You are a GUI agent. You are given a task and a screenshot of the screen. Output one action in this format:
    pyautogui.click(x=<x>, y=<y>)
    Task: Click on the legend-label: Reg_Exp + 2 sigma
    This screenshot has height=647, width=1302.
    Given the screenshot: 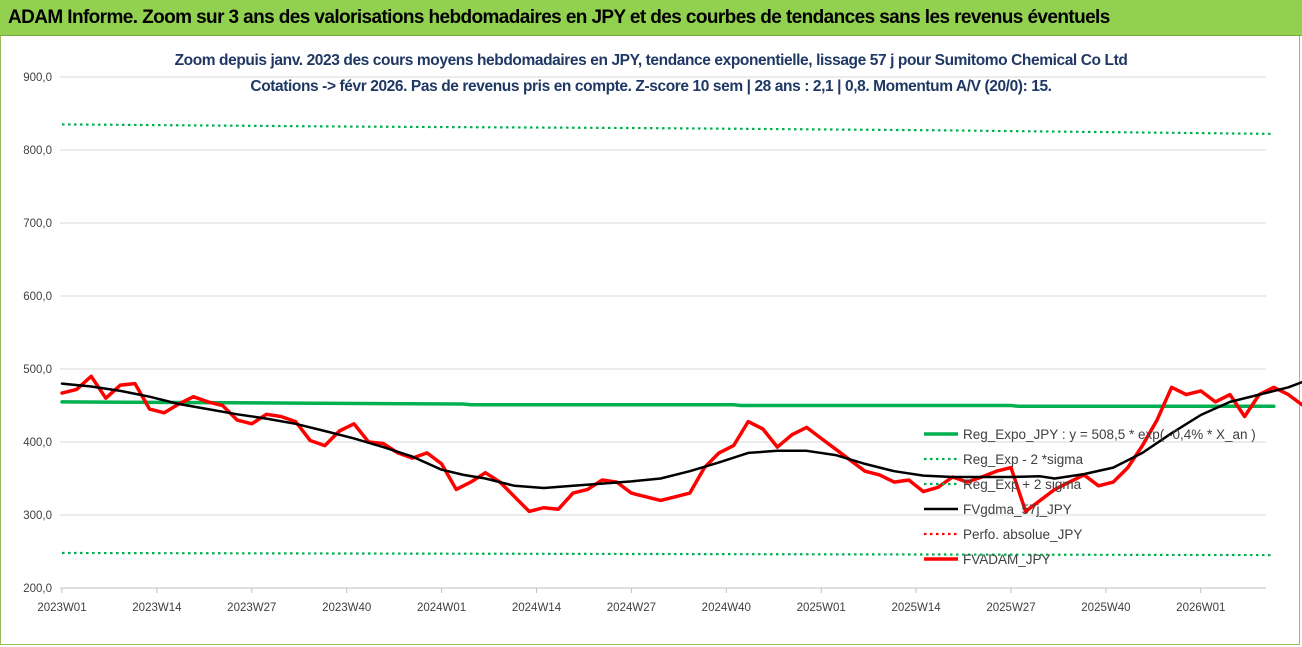 What is the action you would take?
    pyautogui.click(x=1022, y=484)
    